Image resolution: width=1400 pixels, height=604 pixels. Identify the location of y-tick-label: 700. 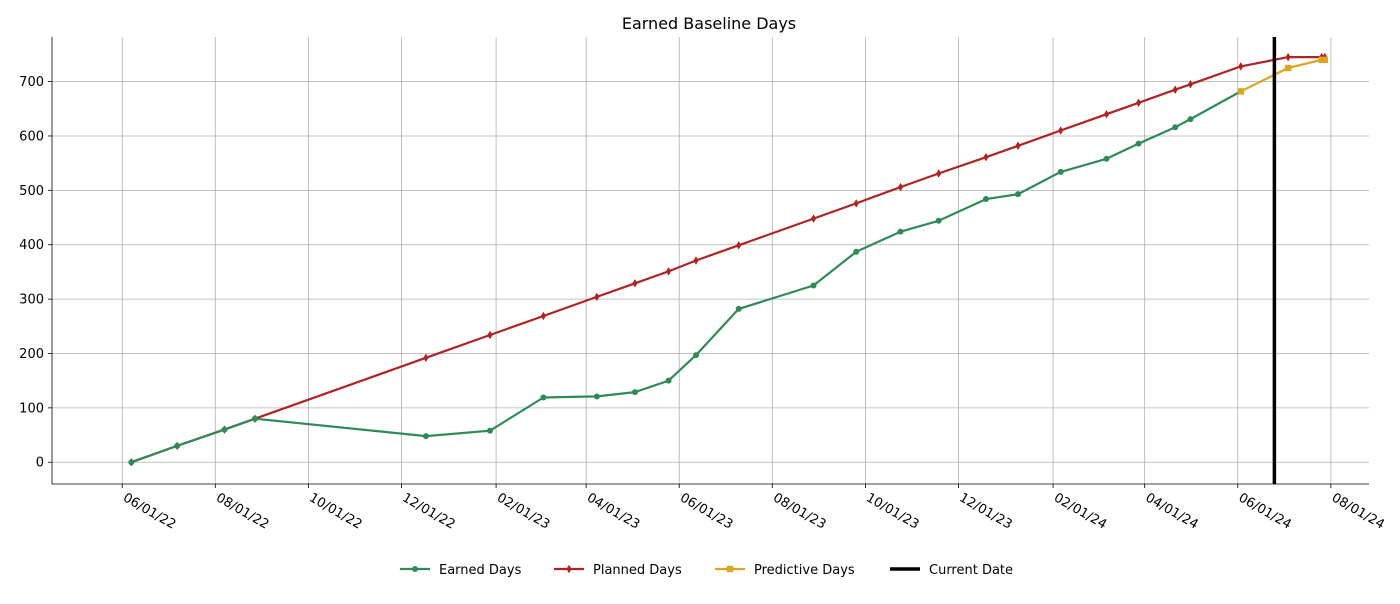
(31, 82).